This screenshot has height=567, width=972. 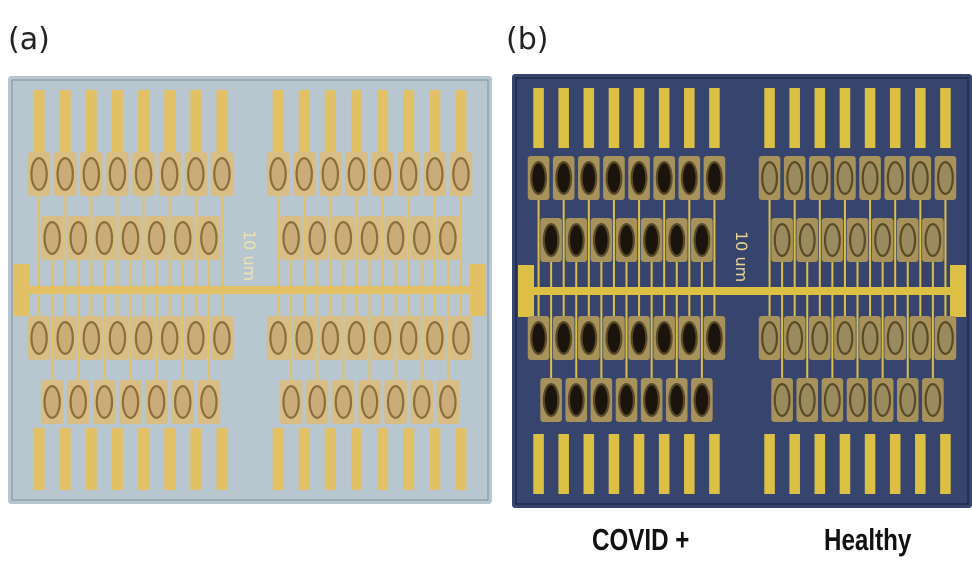 I want to click on contact-pad-right, so click(x=478, y=290).